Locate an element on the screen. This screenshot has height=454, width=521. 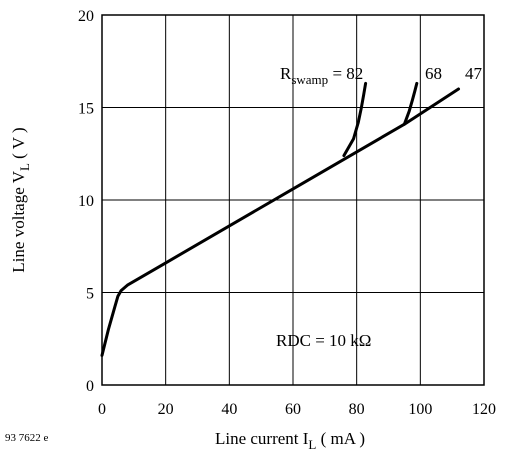
y-tick-label: 15 is located at coordinates (86, 109).